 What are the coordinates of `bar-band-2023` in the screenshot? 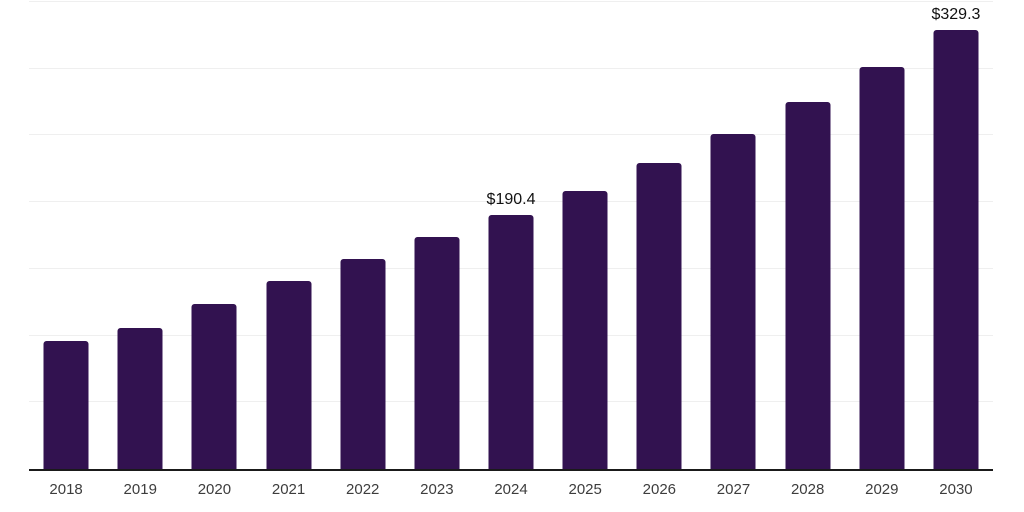 It's located at (437, 235).